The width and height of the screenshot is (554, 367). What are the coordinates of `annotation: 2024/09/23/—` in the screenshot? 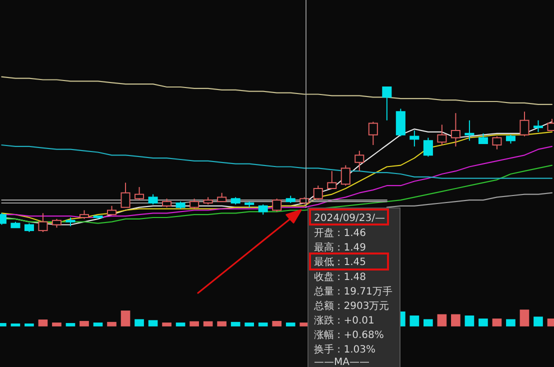 It's located at (350, 218).